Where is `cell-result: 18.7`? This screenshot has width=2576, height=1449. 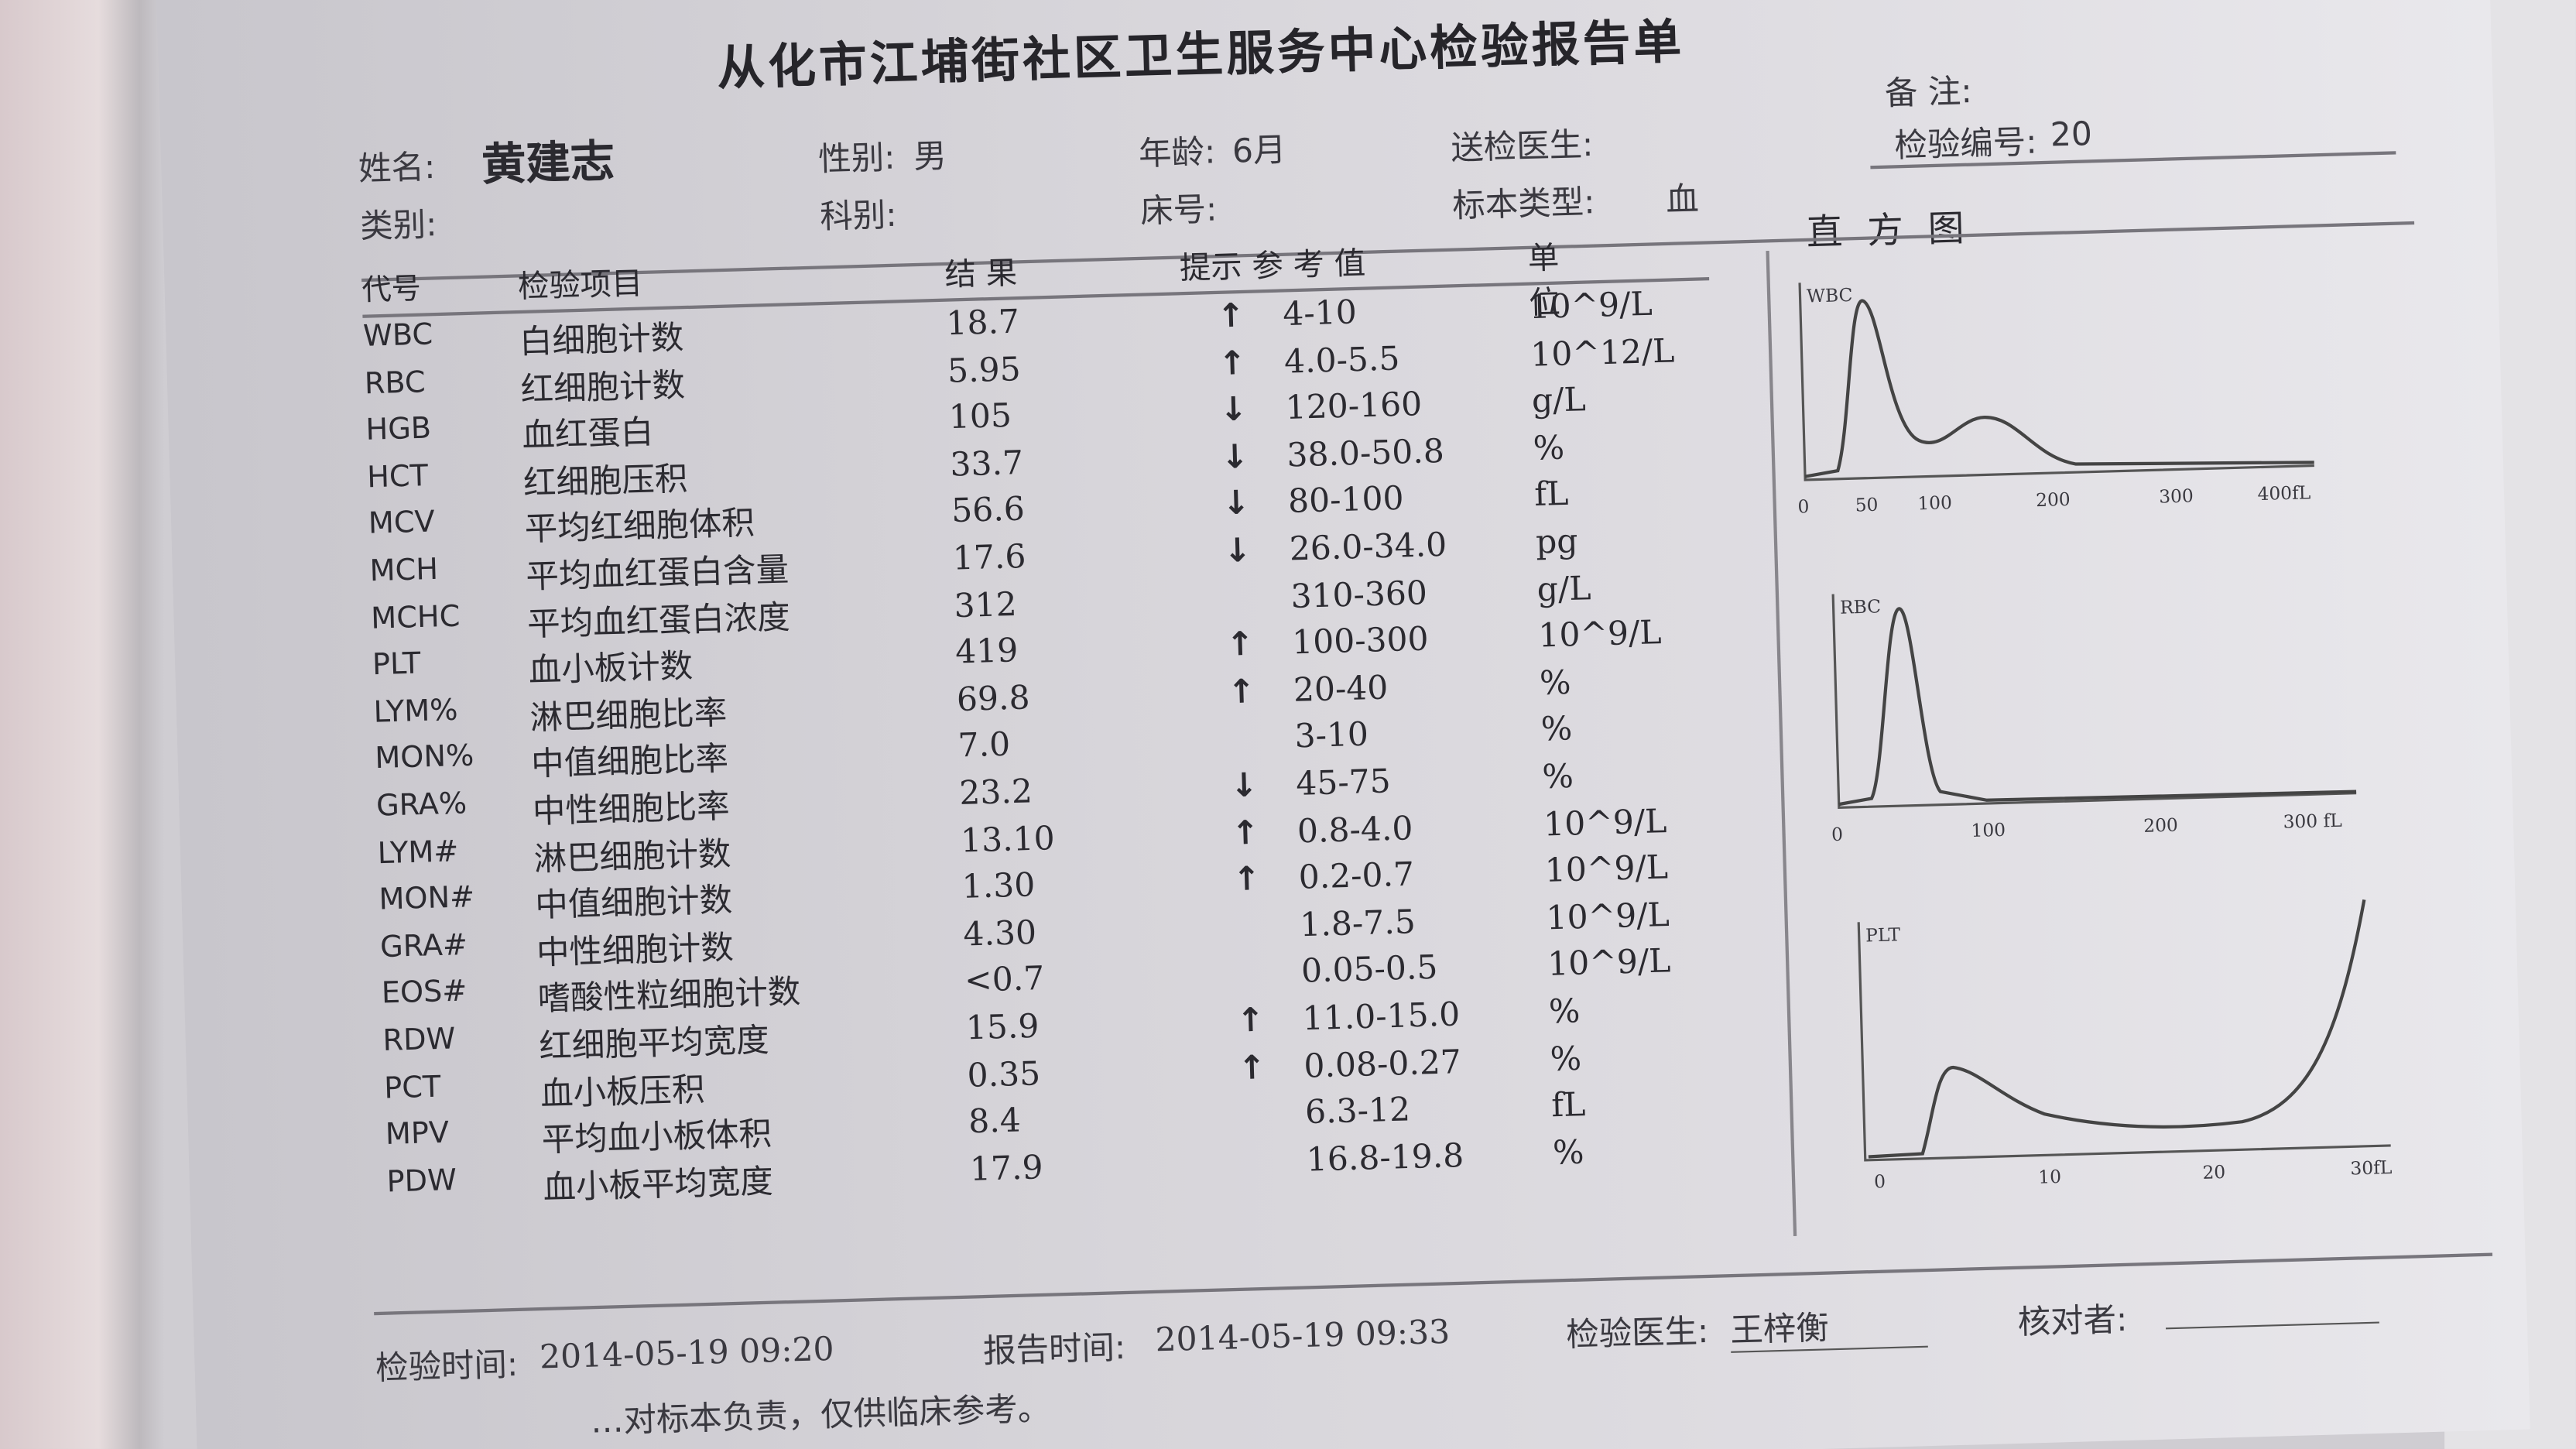
cell-result: 18.7 is located at coordinates (982, 322).